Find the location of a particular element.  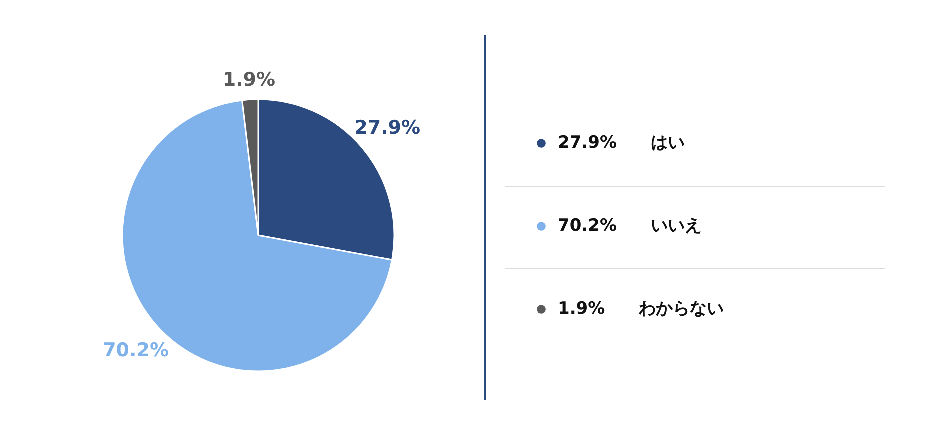

legend-label: 70.2% いいえ is located at coordinates (630, 226).